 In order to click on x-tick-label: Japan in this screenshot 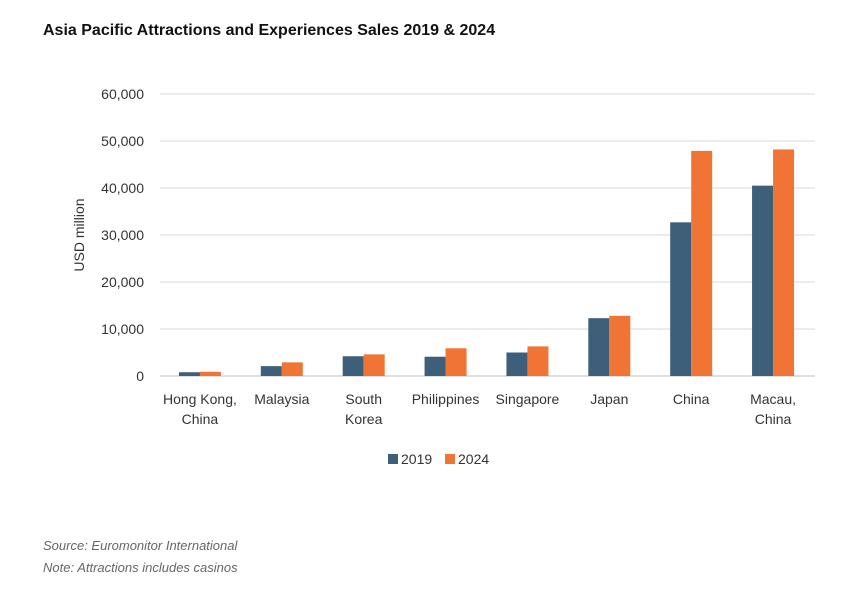, I will do `click(609, 399)`.